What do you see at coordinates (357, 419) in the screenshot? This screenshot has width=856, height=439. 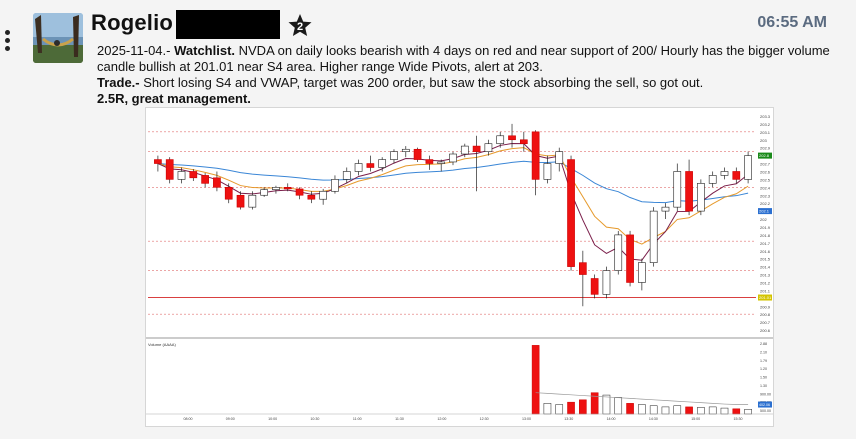 I see `time-tick-label: 11:00` at bounding box center [357, 419].